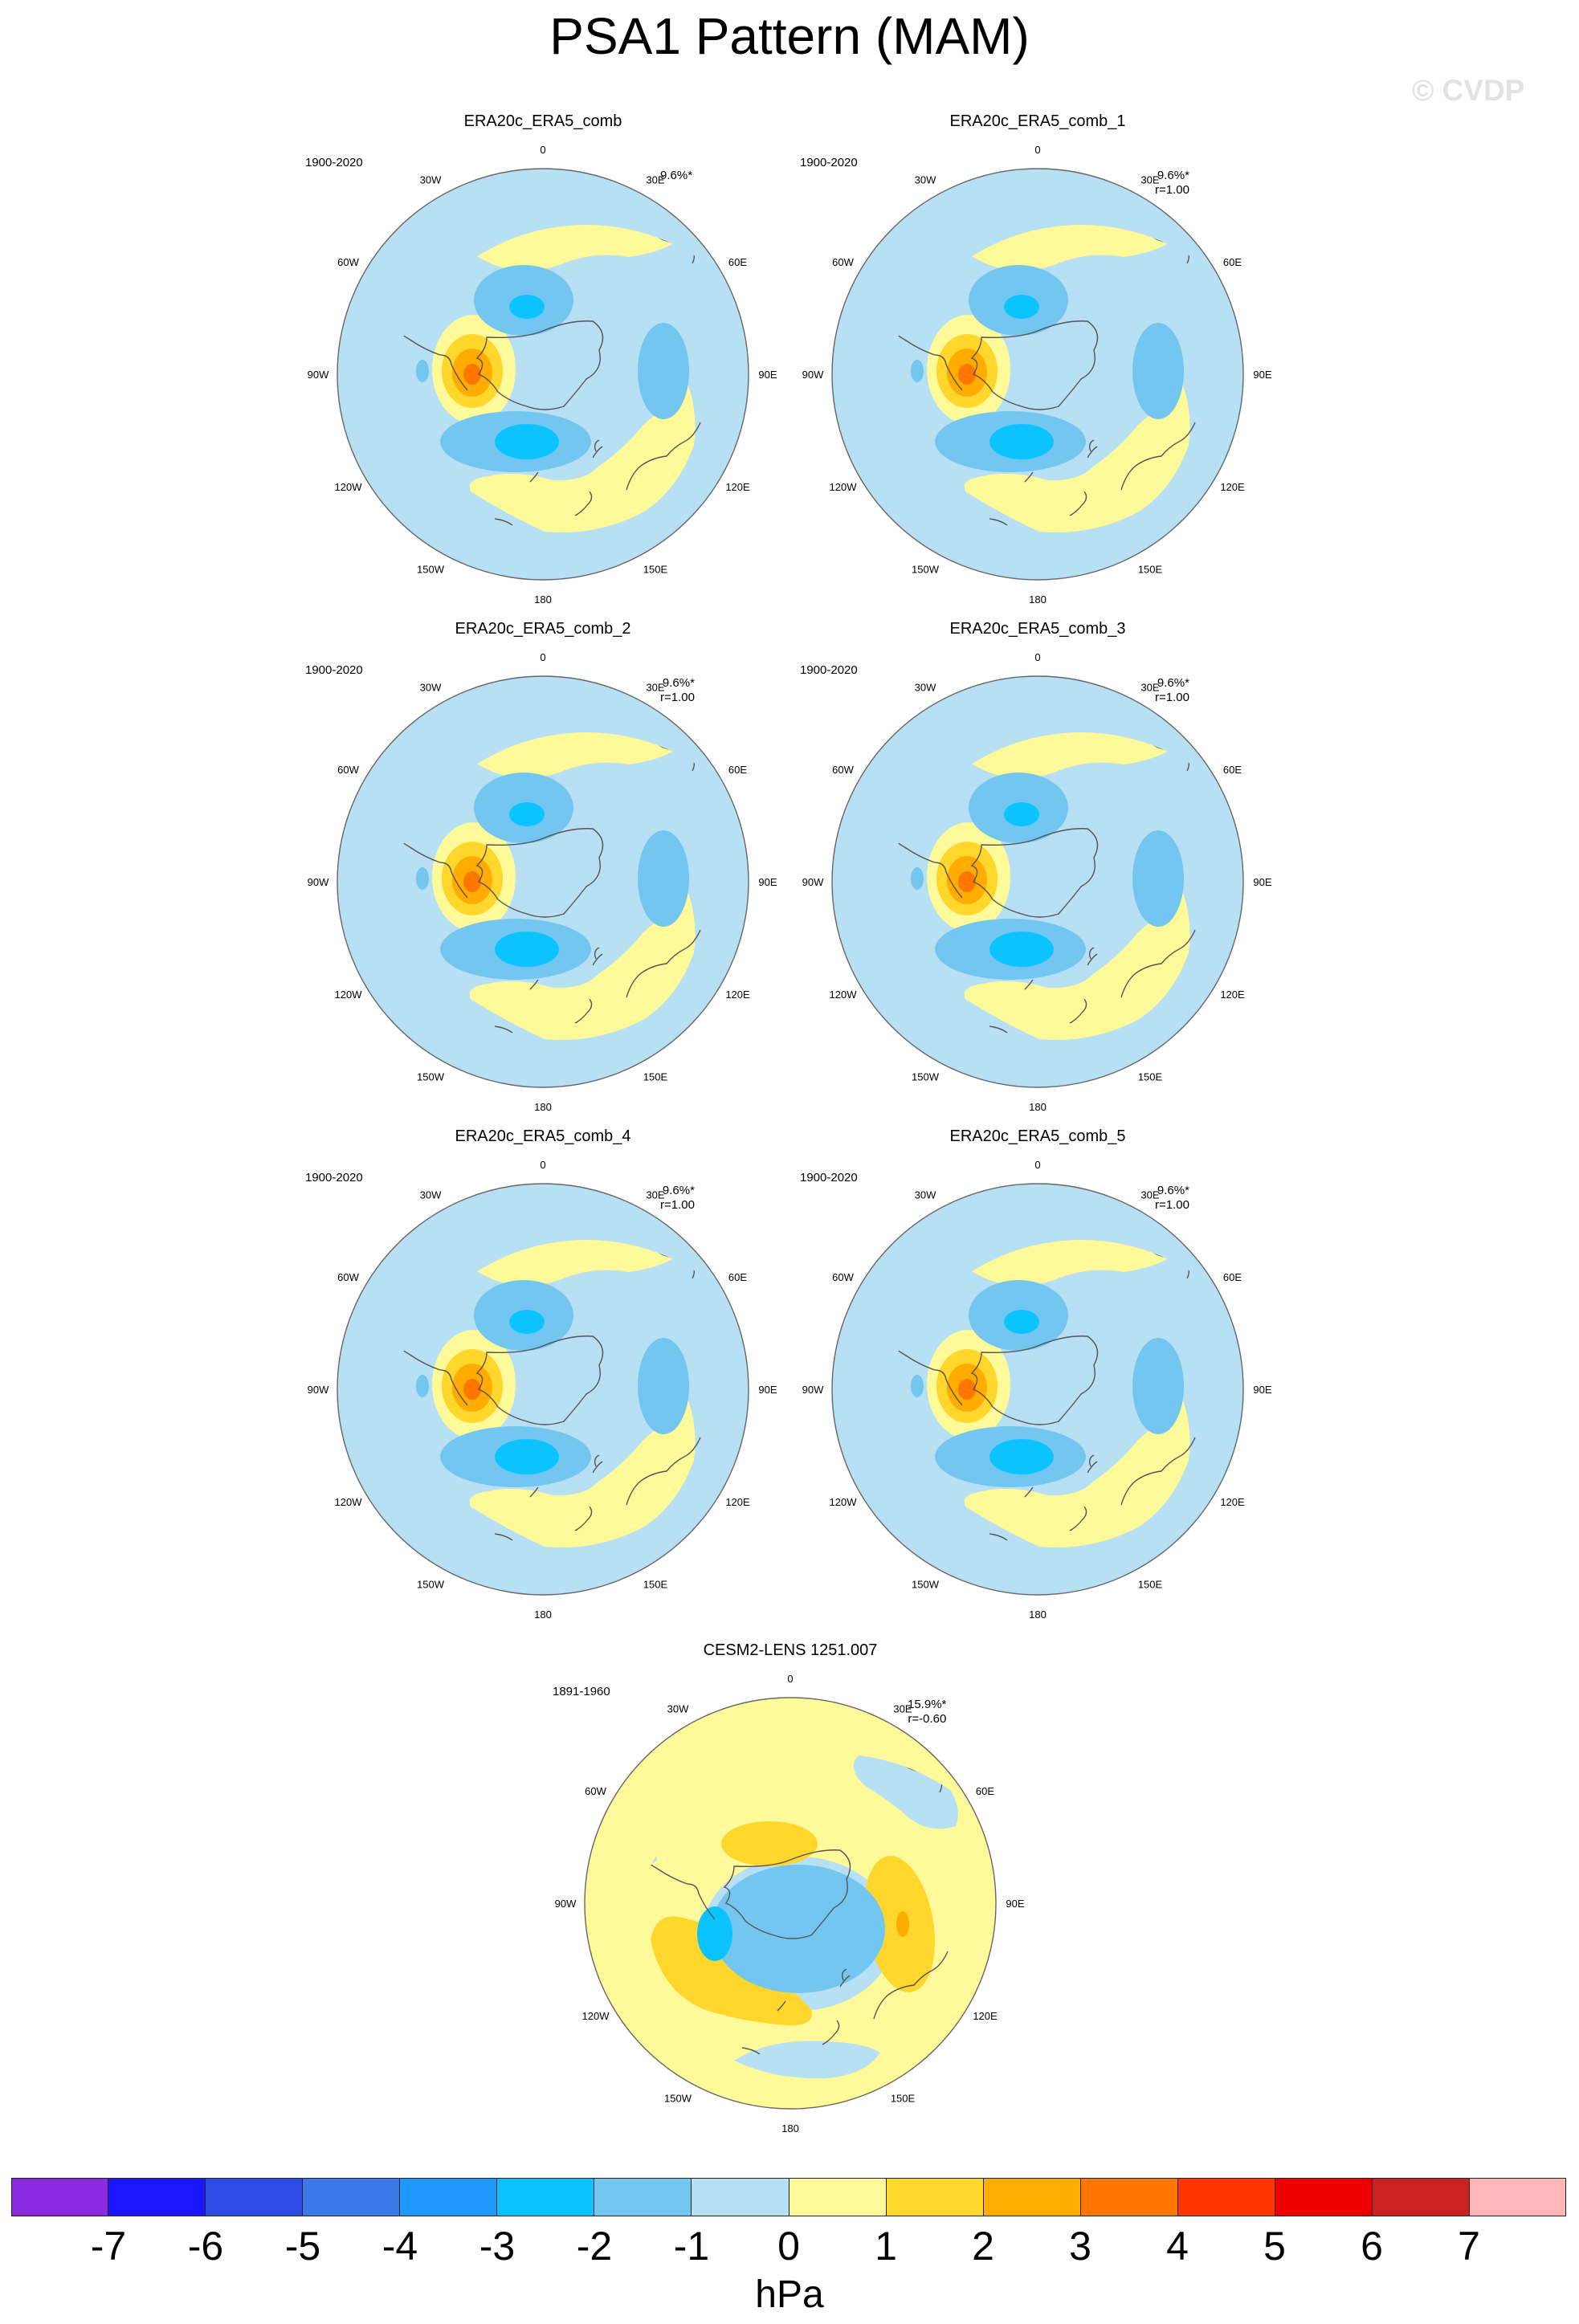  What do you see at coordinates (543, 1136) in the screenshot?
I see `panel-title: ERA20c_ERA5_comb_4` at bounding box center [543, 1136].